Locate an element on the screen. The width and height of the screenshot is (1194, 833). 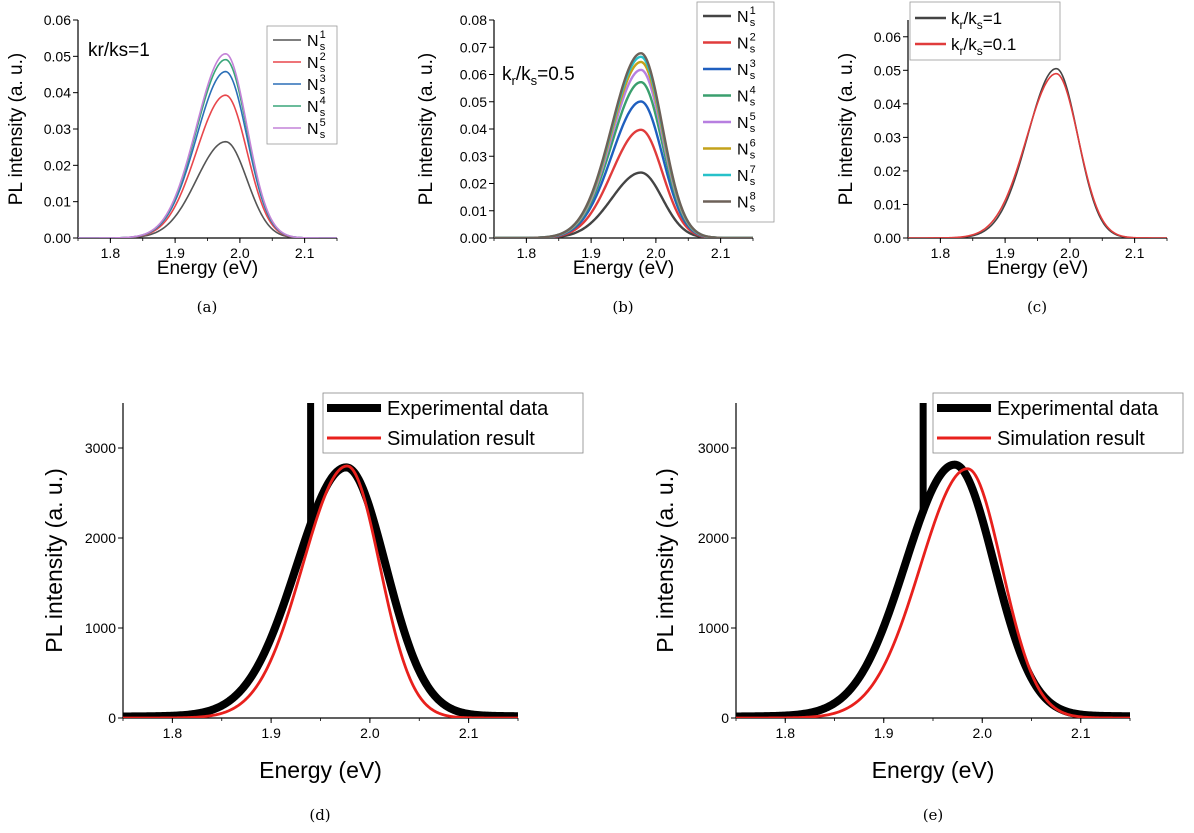
panel-caption: (d) is located at coordinates (319, 815).